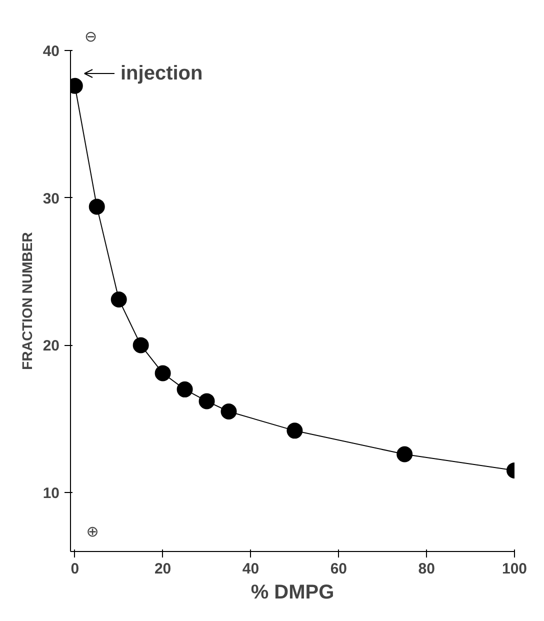 This screenshot has width=544, height=621. Describe the element at coordinates (515, 569) in the screenshot. I see `x-tick-label: 100` at that location.